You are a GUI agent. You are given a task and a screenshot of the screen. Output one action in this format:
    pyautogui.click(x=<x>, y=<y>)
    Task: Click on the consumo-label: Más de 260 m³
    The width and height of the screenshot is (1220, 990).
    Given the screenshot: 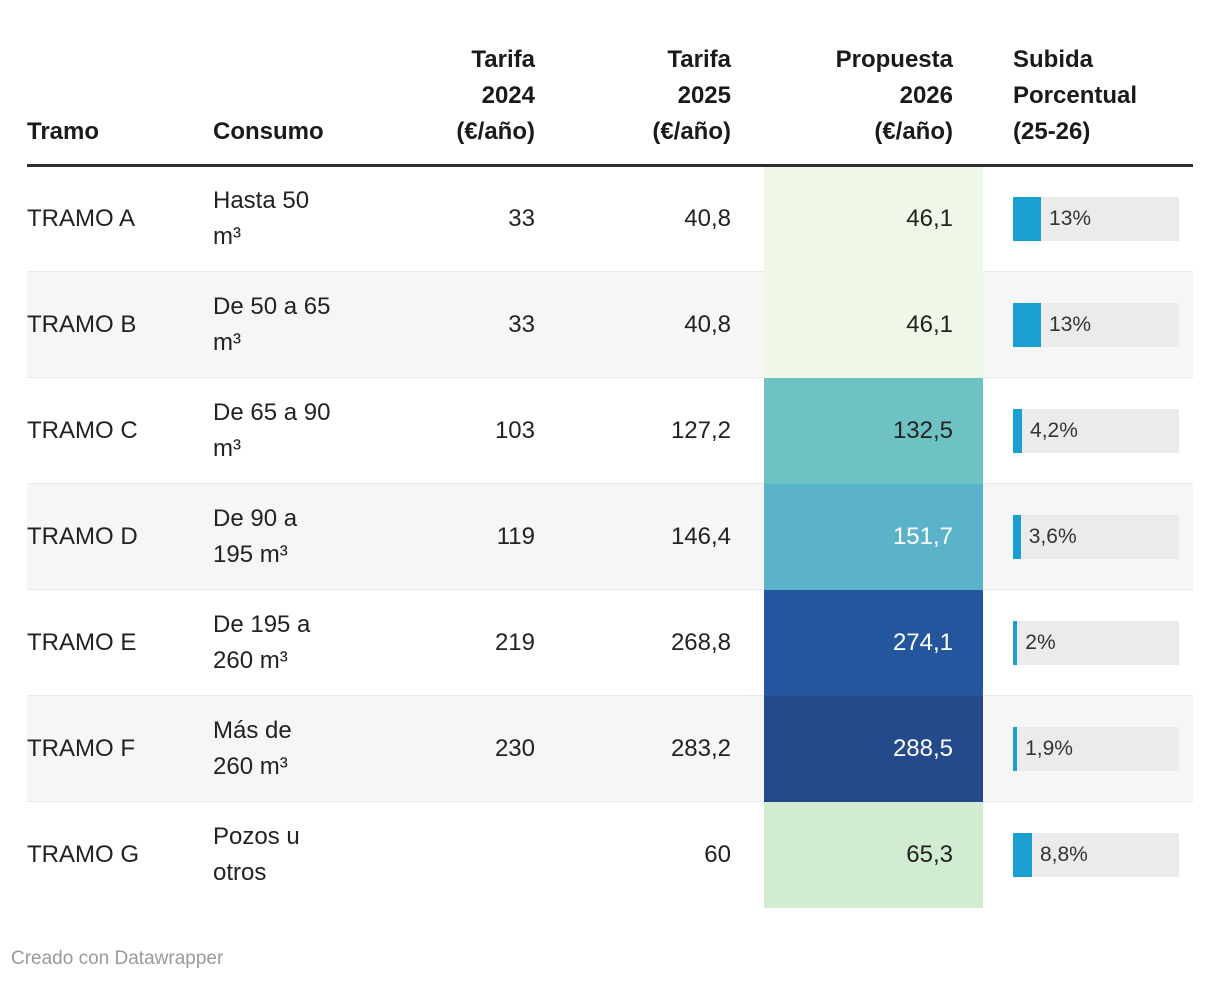 What is the action you would take?
    pyautogui.click(x=252, y=748)
    